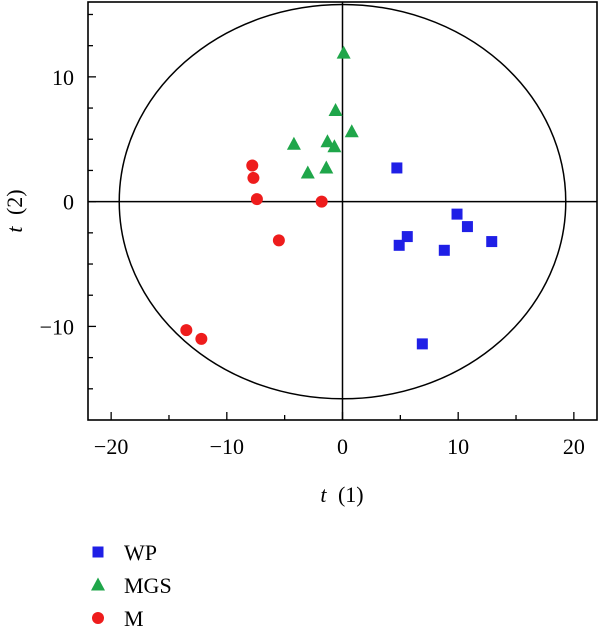  I want to click on x-tick-label: −20, so click(111, 446).